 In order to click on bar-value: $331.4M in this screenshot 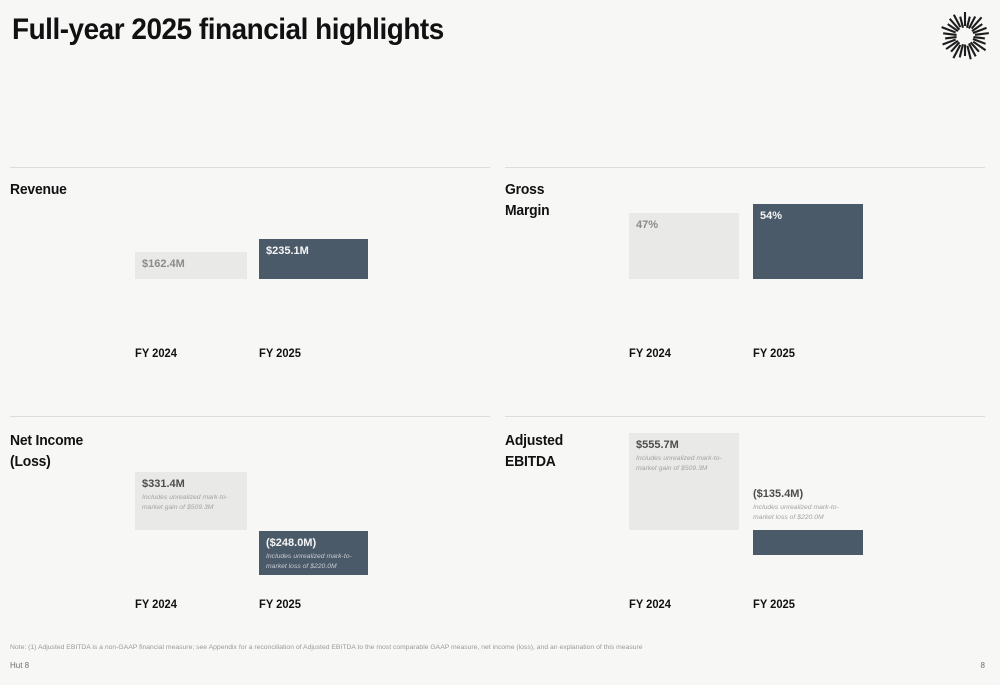, I will do `click(163, 484)`.